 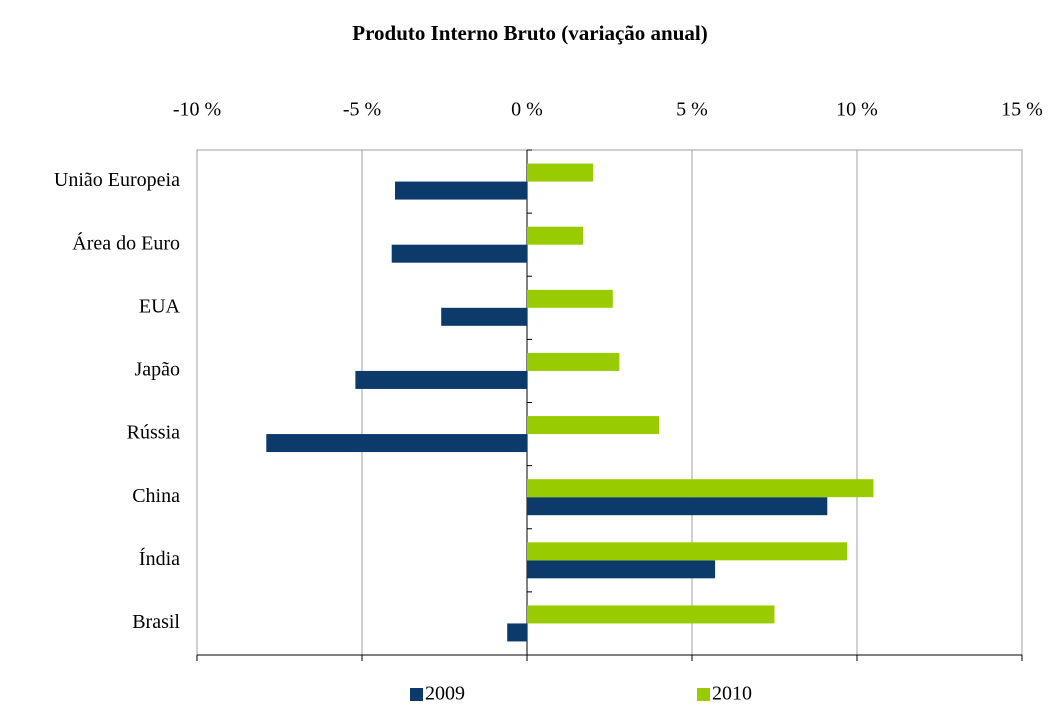 What do you see at coordinates (159, 558) in the screenshot?
I see `y-tick-label: Índia` at bounding box center [159, 558].